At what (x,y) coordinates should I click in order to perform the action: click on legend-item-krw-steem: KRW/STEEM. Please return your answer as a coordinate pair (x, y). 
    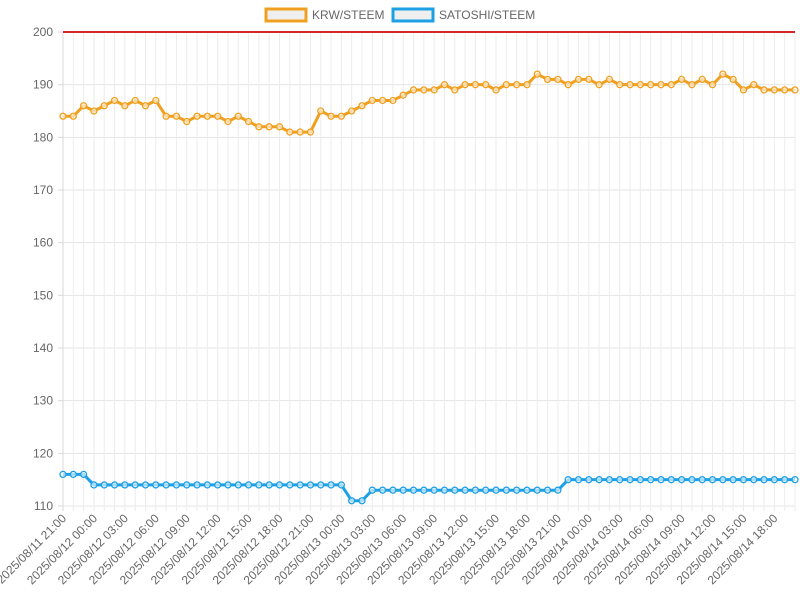
    Looking at the image, I should click on (324, 15).